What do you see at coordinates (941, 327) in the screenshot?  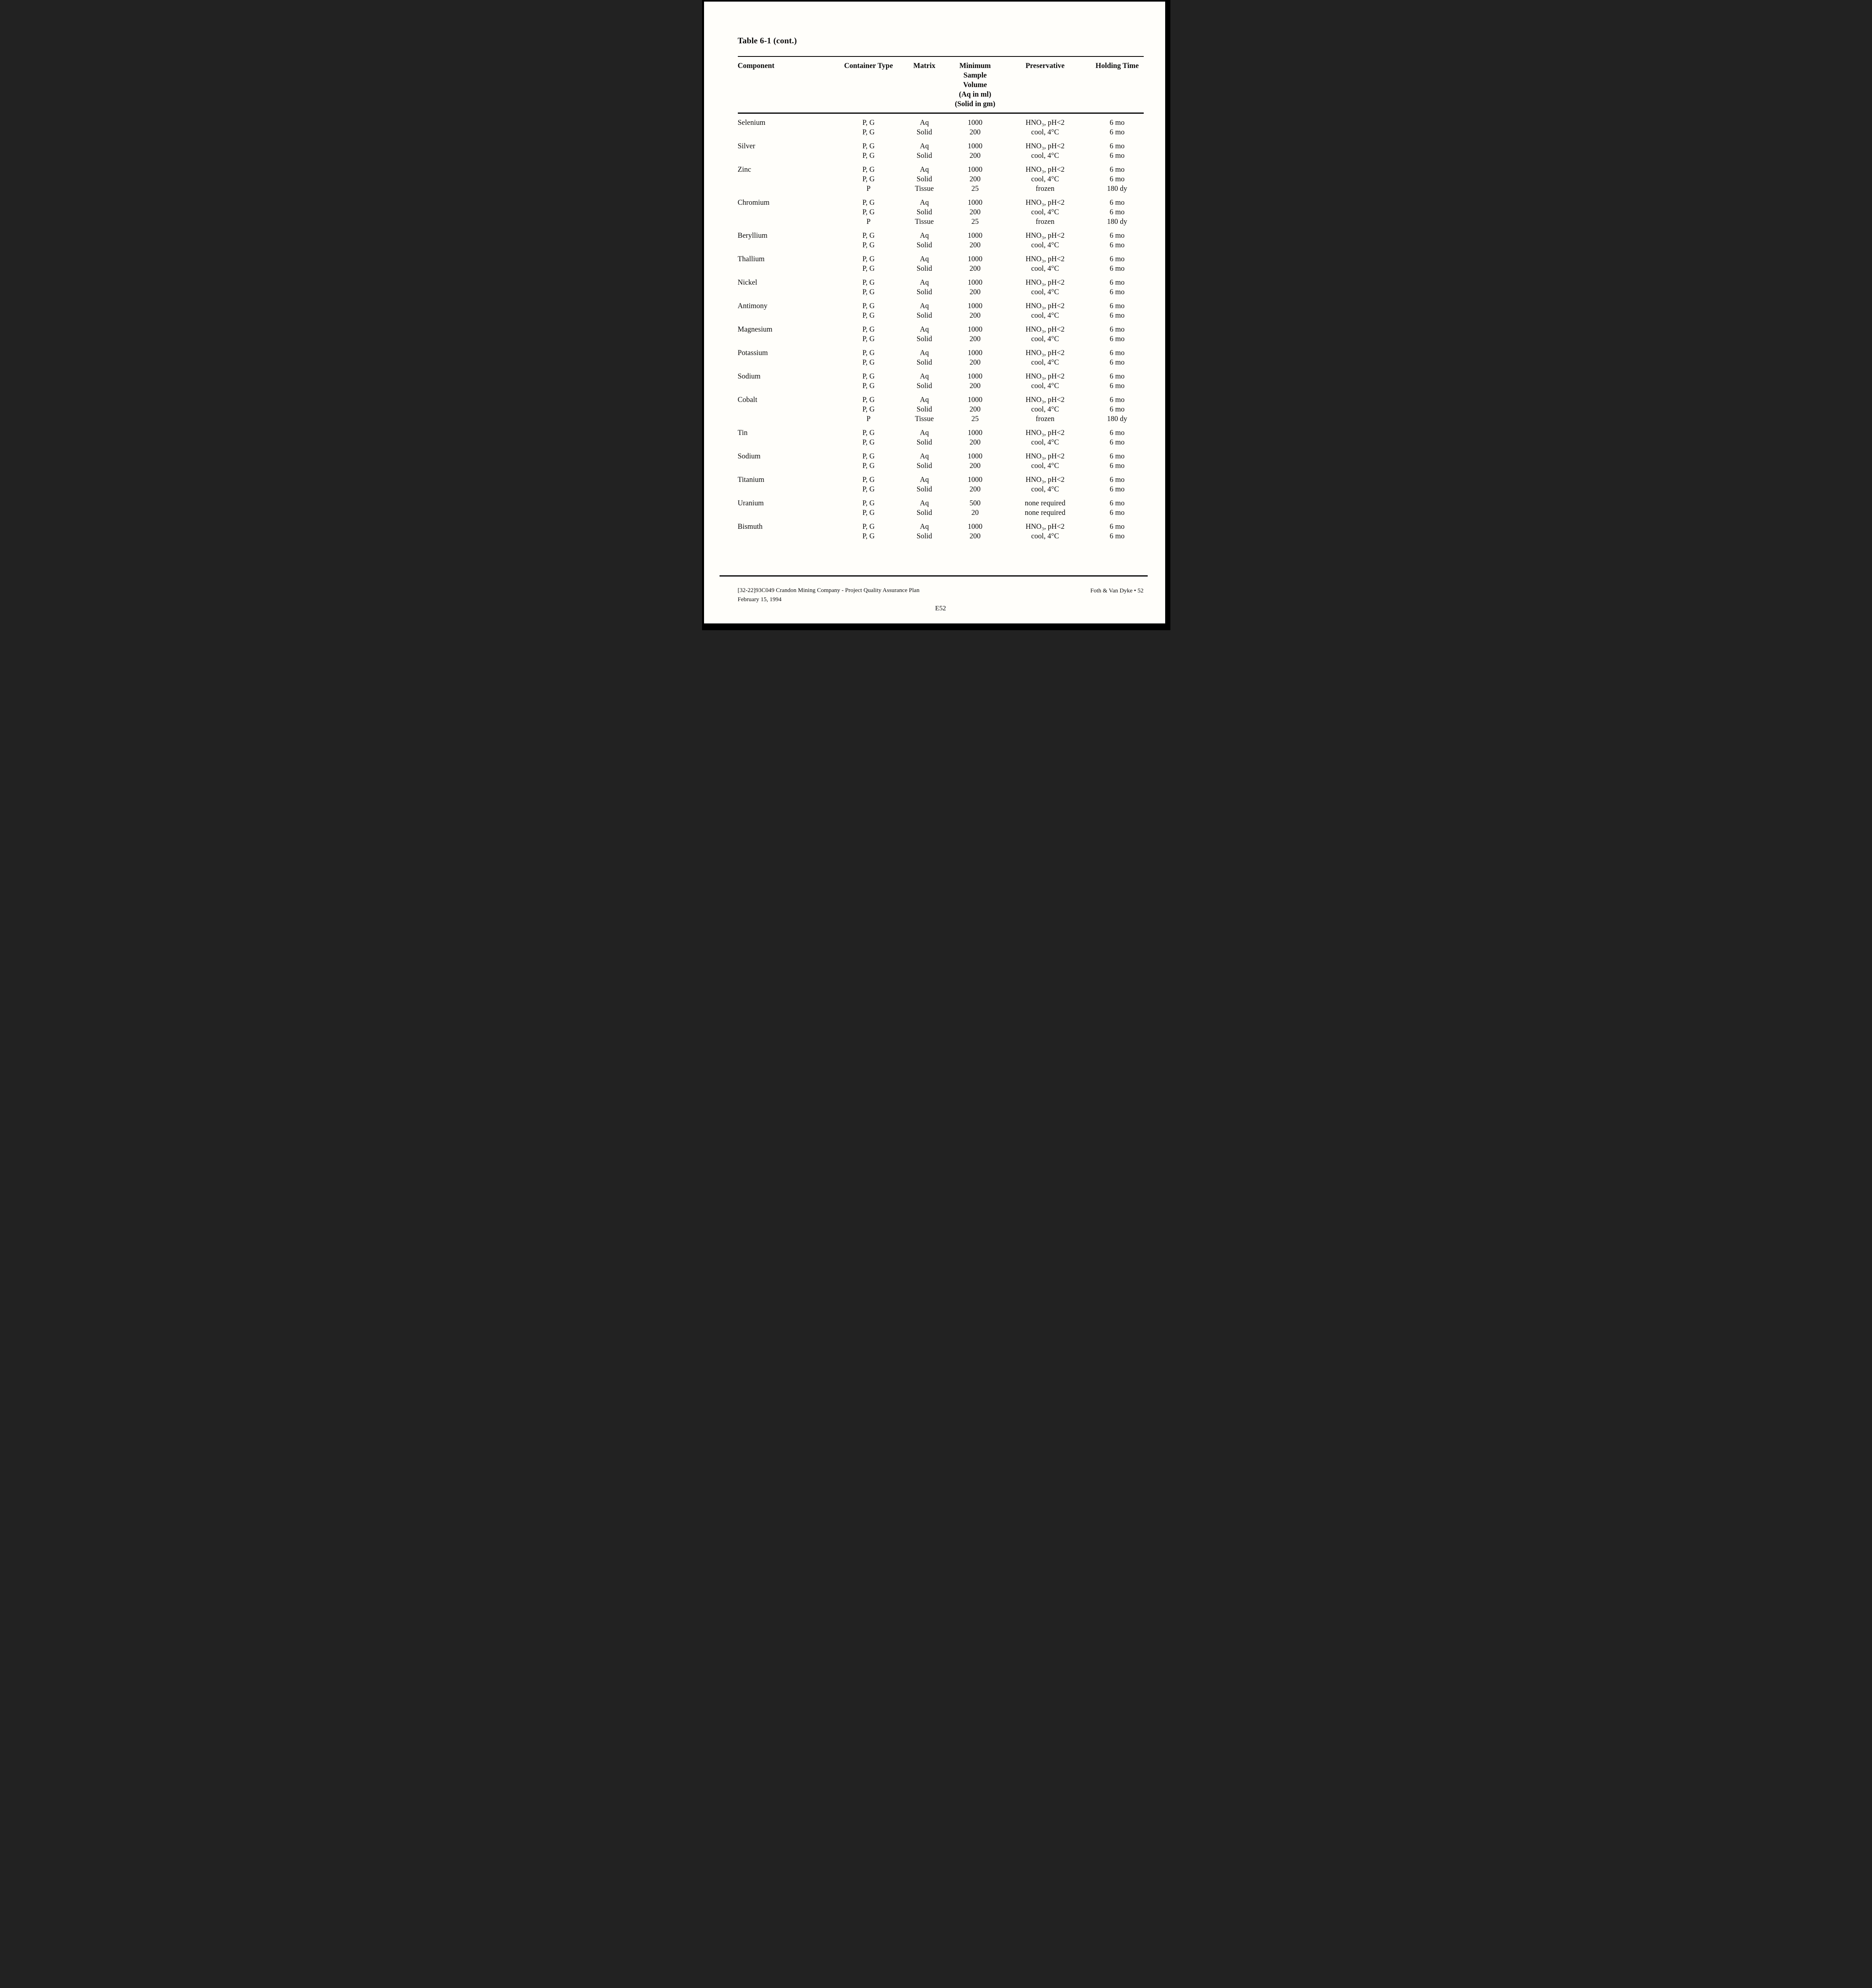 I see `table-row: Magnesium P, G Aq 1000 HNO₃, pH<2 6 mo` at bounding box center [941, 327].